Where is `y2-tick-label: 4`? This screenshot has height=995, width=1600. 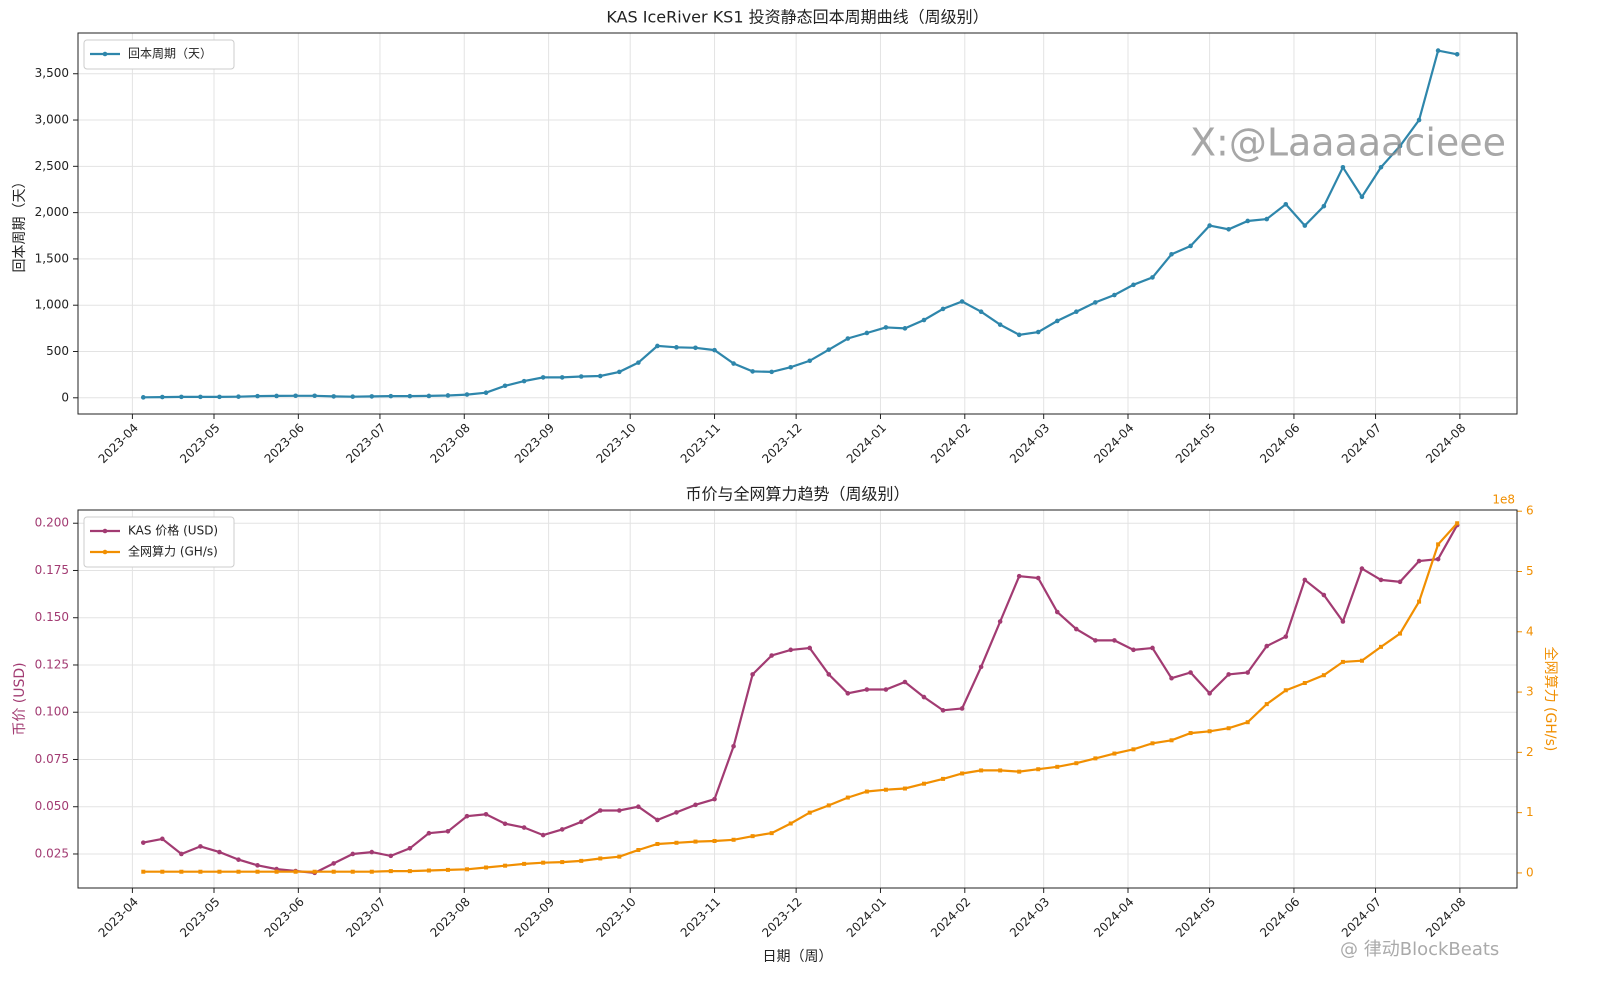 y2-tick-label: 4 is located at coordinates (1530, 631).